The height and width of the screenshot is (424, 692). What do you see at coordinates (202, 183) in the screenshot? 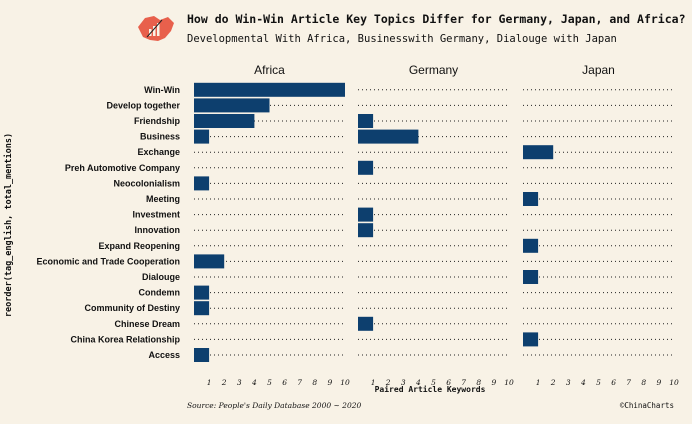
I see `bar-africa-neocolonialism` at bounding box center [202, 183].